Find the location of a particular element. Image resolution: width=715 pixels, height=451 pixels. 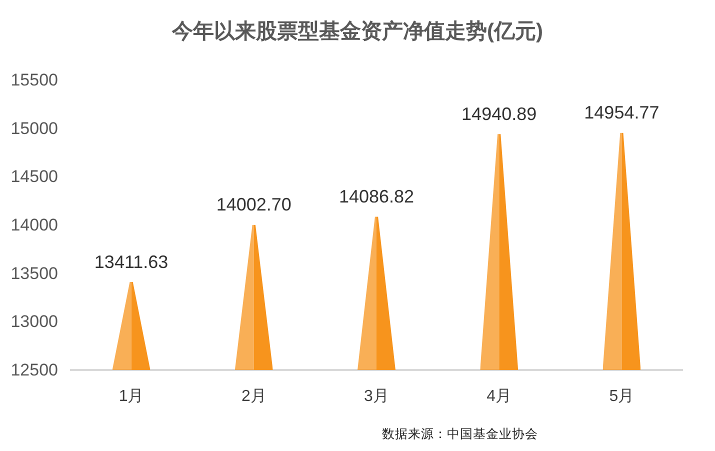

x-tick-label: 5月 is located at coordinates (621, 396).